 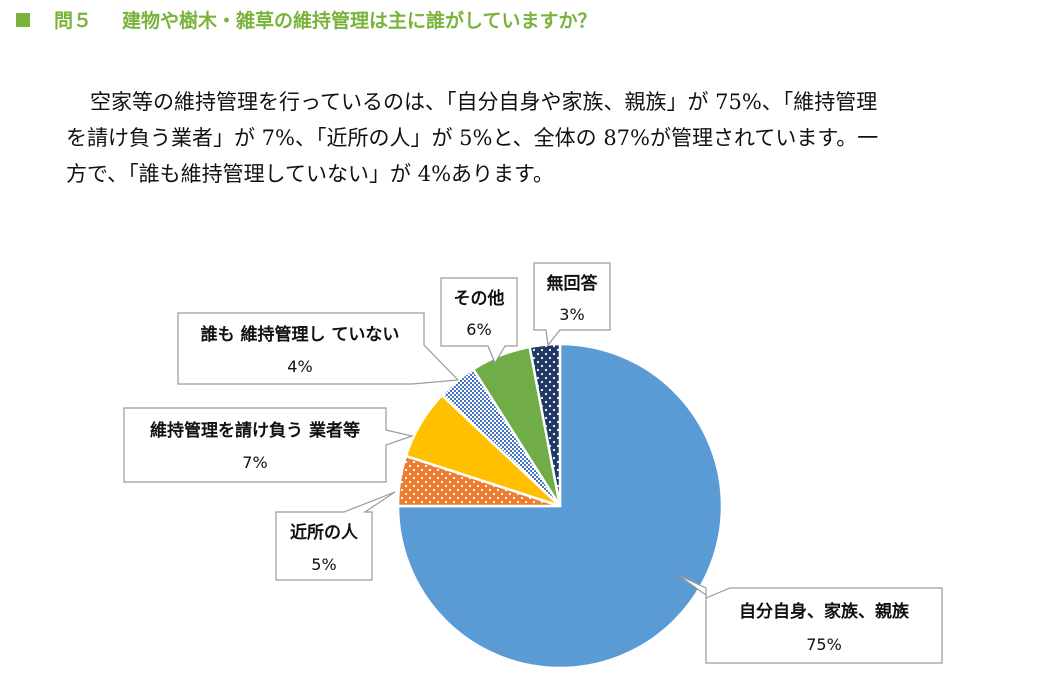 I want to click on summary-line-3: 方で、「誰も維持管理していない」が 4%あります。, so click(x=310, y=174).